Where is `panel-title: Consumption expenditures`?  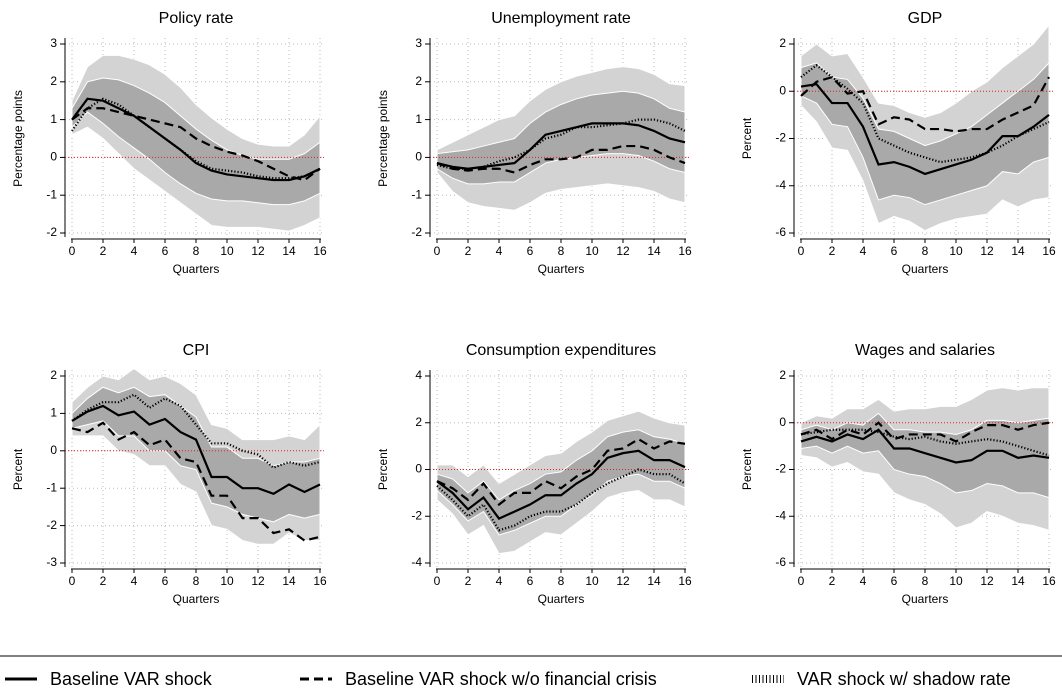
panel-title: Consumption expenditures is located at coordinates (561, 350).